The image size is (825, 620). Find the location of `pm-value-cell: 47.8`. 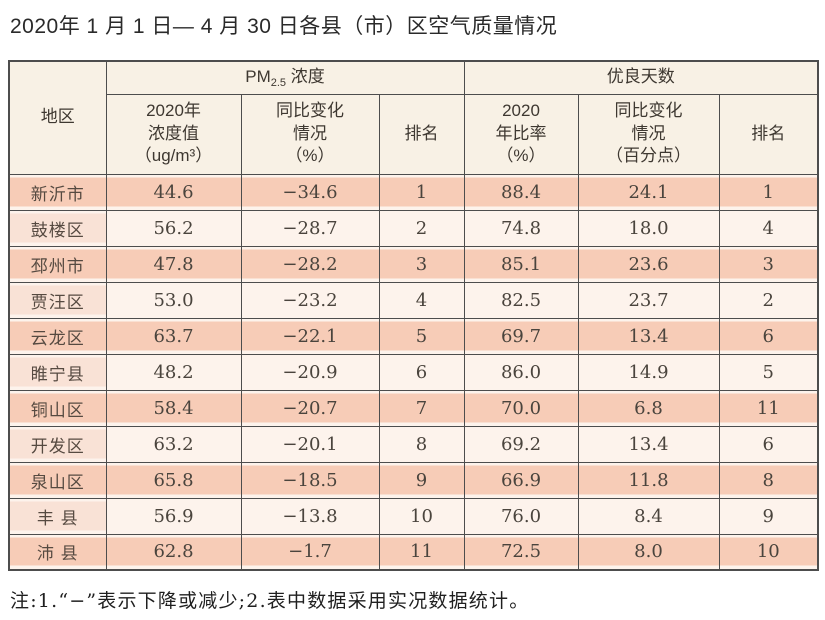

pm-value-cell: 47.8 is located at coordinates (173, 264).